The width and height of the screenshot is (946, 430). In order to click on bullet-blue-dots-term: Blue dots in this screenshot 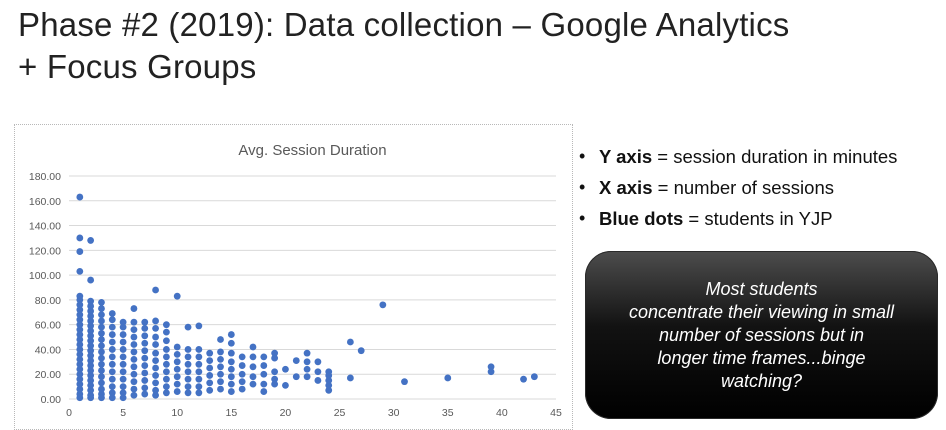, I will do `click(641, 218)`.